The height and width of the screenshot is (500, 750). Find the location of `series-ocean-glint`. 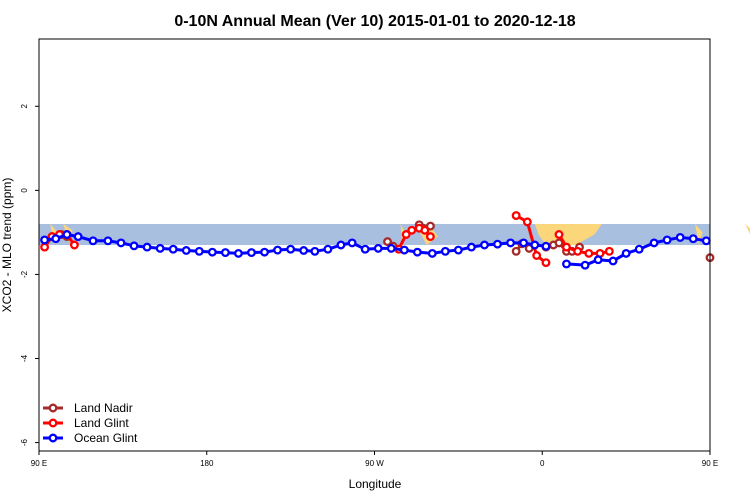

series-ocean-glint is located at coordinates (375, 250).